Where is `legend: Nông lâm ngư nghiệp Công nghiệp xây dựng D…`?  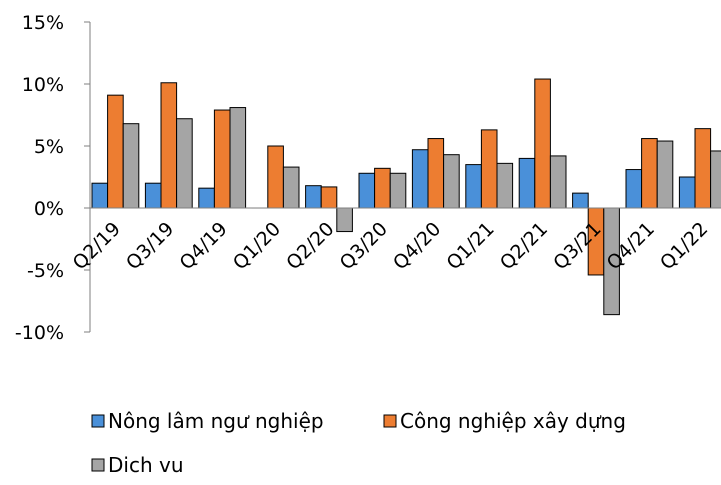 legend: Nông lâm ngư nghiệp Công nghiệp xây dựng D… is located at coordinates (358, 443).